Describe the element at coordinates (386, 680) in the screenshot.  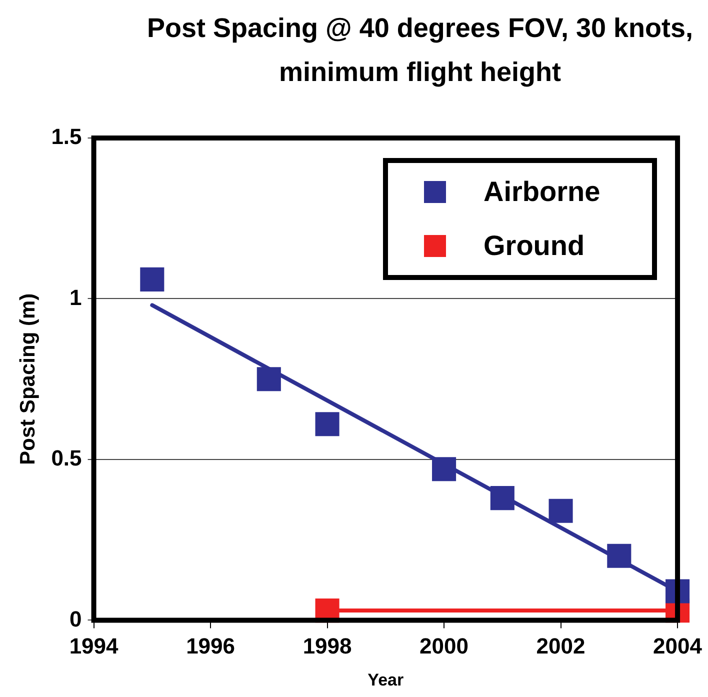
I see `x-axis-title: Year` at that location.